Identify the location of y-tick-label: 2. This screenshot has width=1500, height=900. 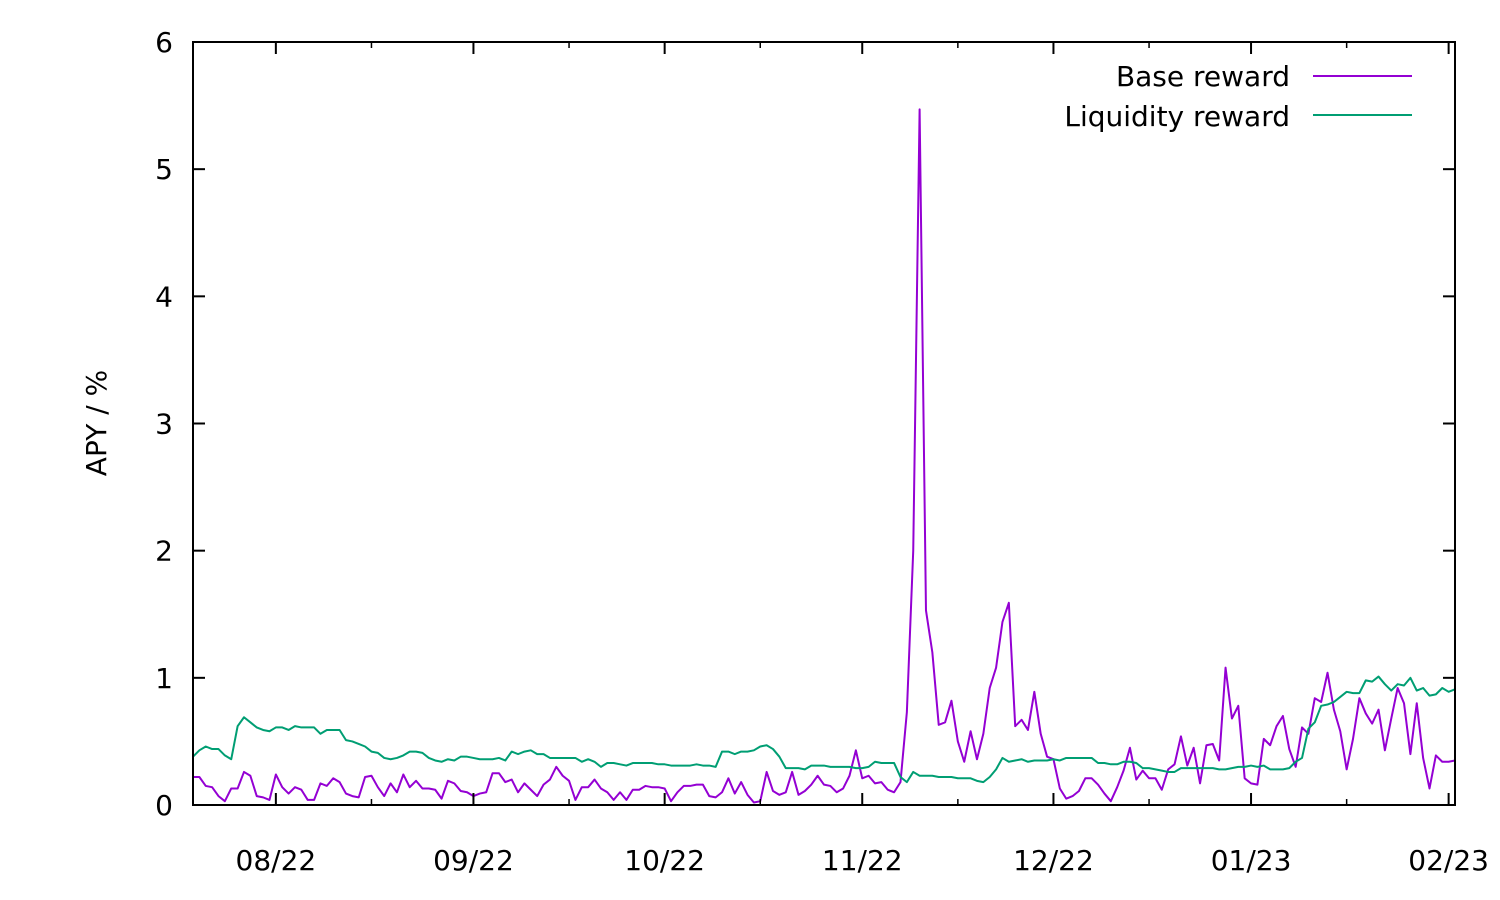
(164, 551).